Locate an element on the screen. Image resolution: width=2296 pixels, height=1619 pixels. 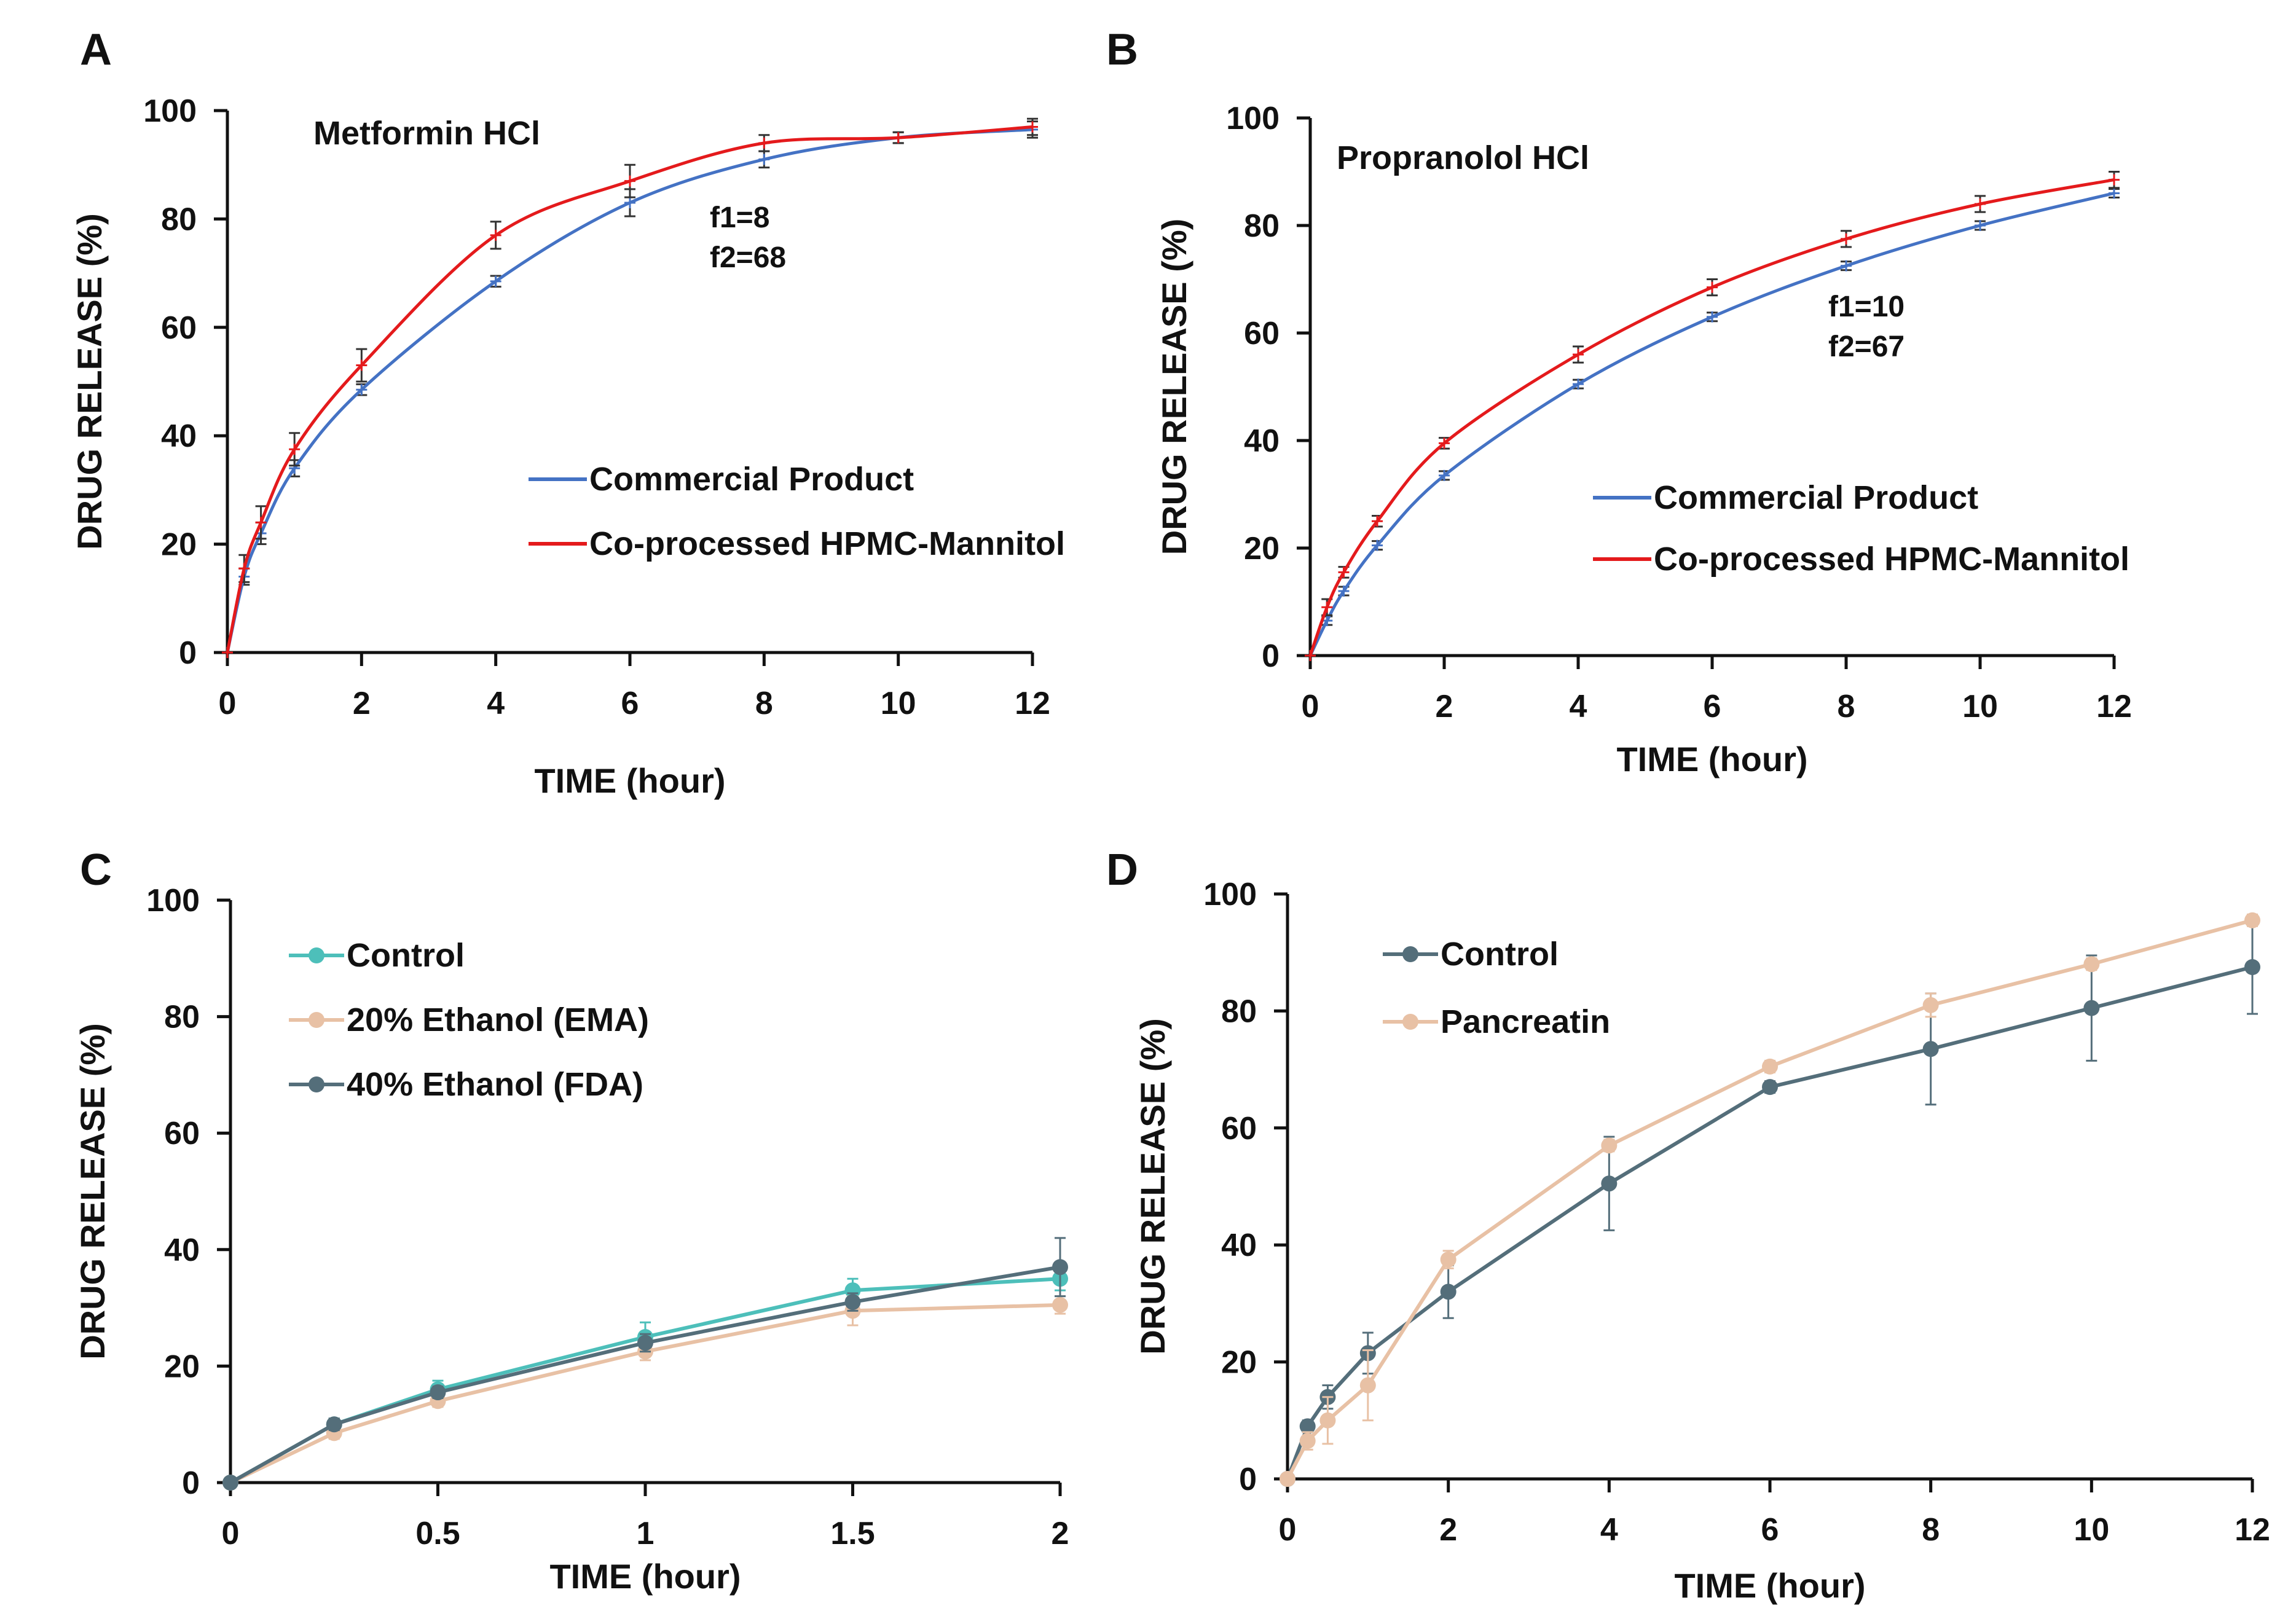
panel-a-legend-item: Co-processed HPMC-Mannitol is located at coordinates (797, 543).